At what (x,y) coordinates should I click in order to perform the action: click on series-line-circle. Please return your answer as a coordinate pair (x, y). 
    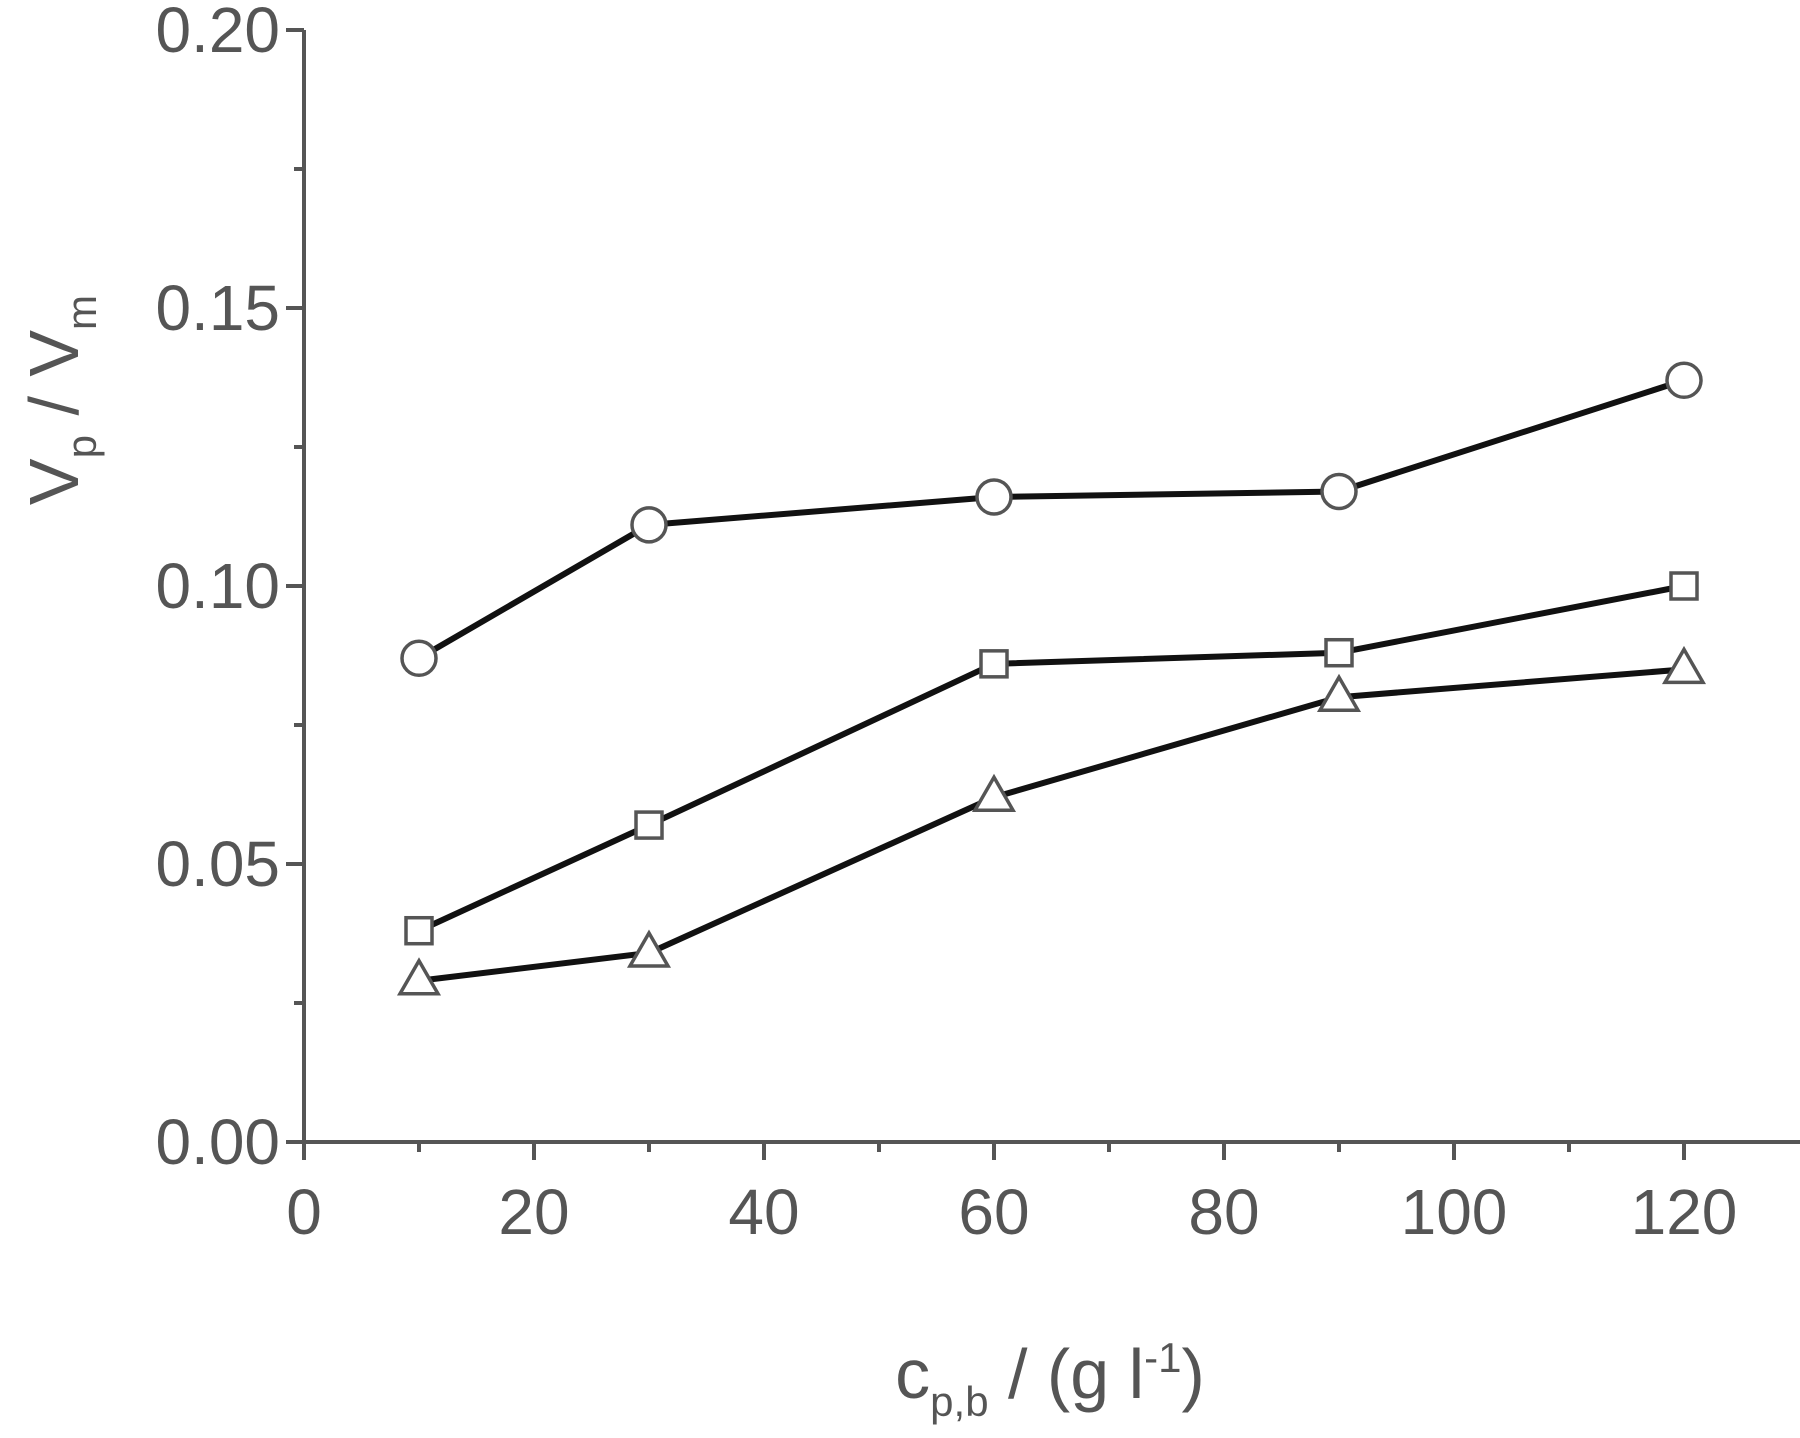
    Looking at the image, I should click on (1051, 519).